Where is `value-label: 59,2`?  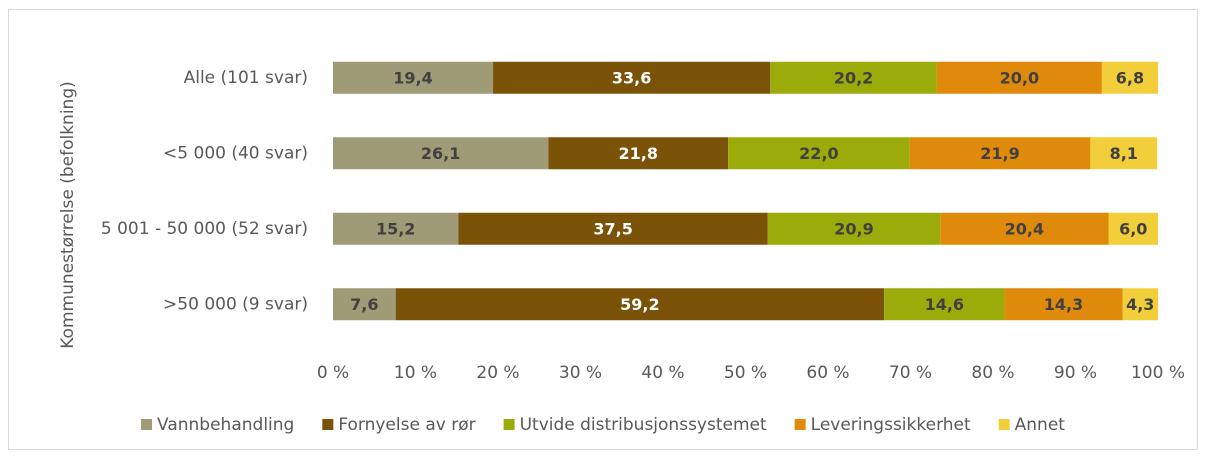
value-label: 59,2 is located at coordinates (639, 304).